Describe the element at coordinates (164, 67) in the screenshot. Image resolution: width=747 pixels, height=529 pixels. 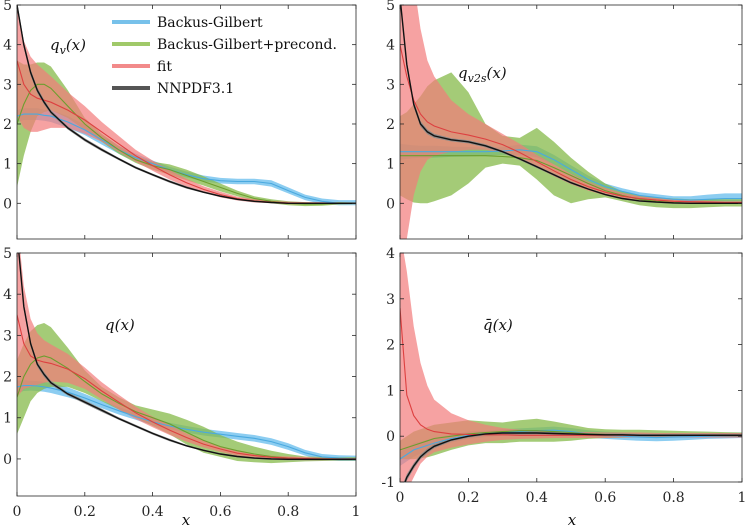
I see `legend-label: fit` at that location.